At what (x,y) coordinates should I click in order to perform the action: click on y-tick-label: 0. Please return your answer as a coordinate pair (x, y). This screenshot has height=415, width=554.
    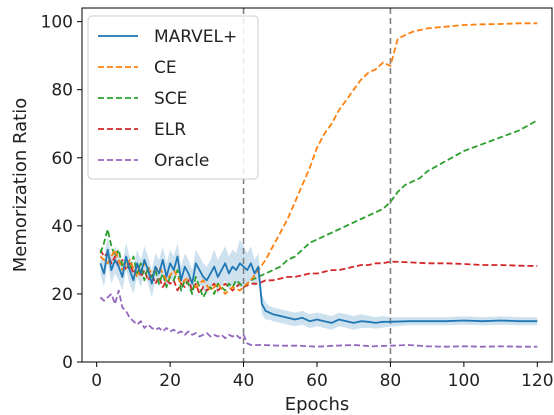
    Looking at the image, I should click on (67, 363).